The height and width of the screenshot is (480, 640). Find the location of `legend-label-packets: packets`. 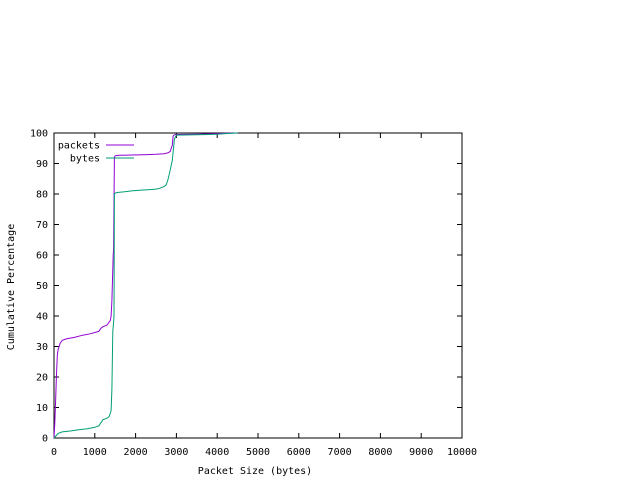

legend-label-packets: packets is located at coordinates (79, 146).